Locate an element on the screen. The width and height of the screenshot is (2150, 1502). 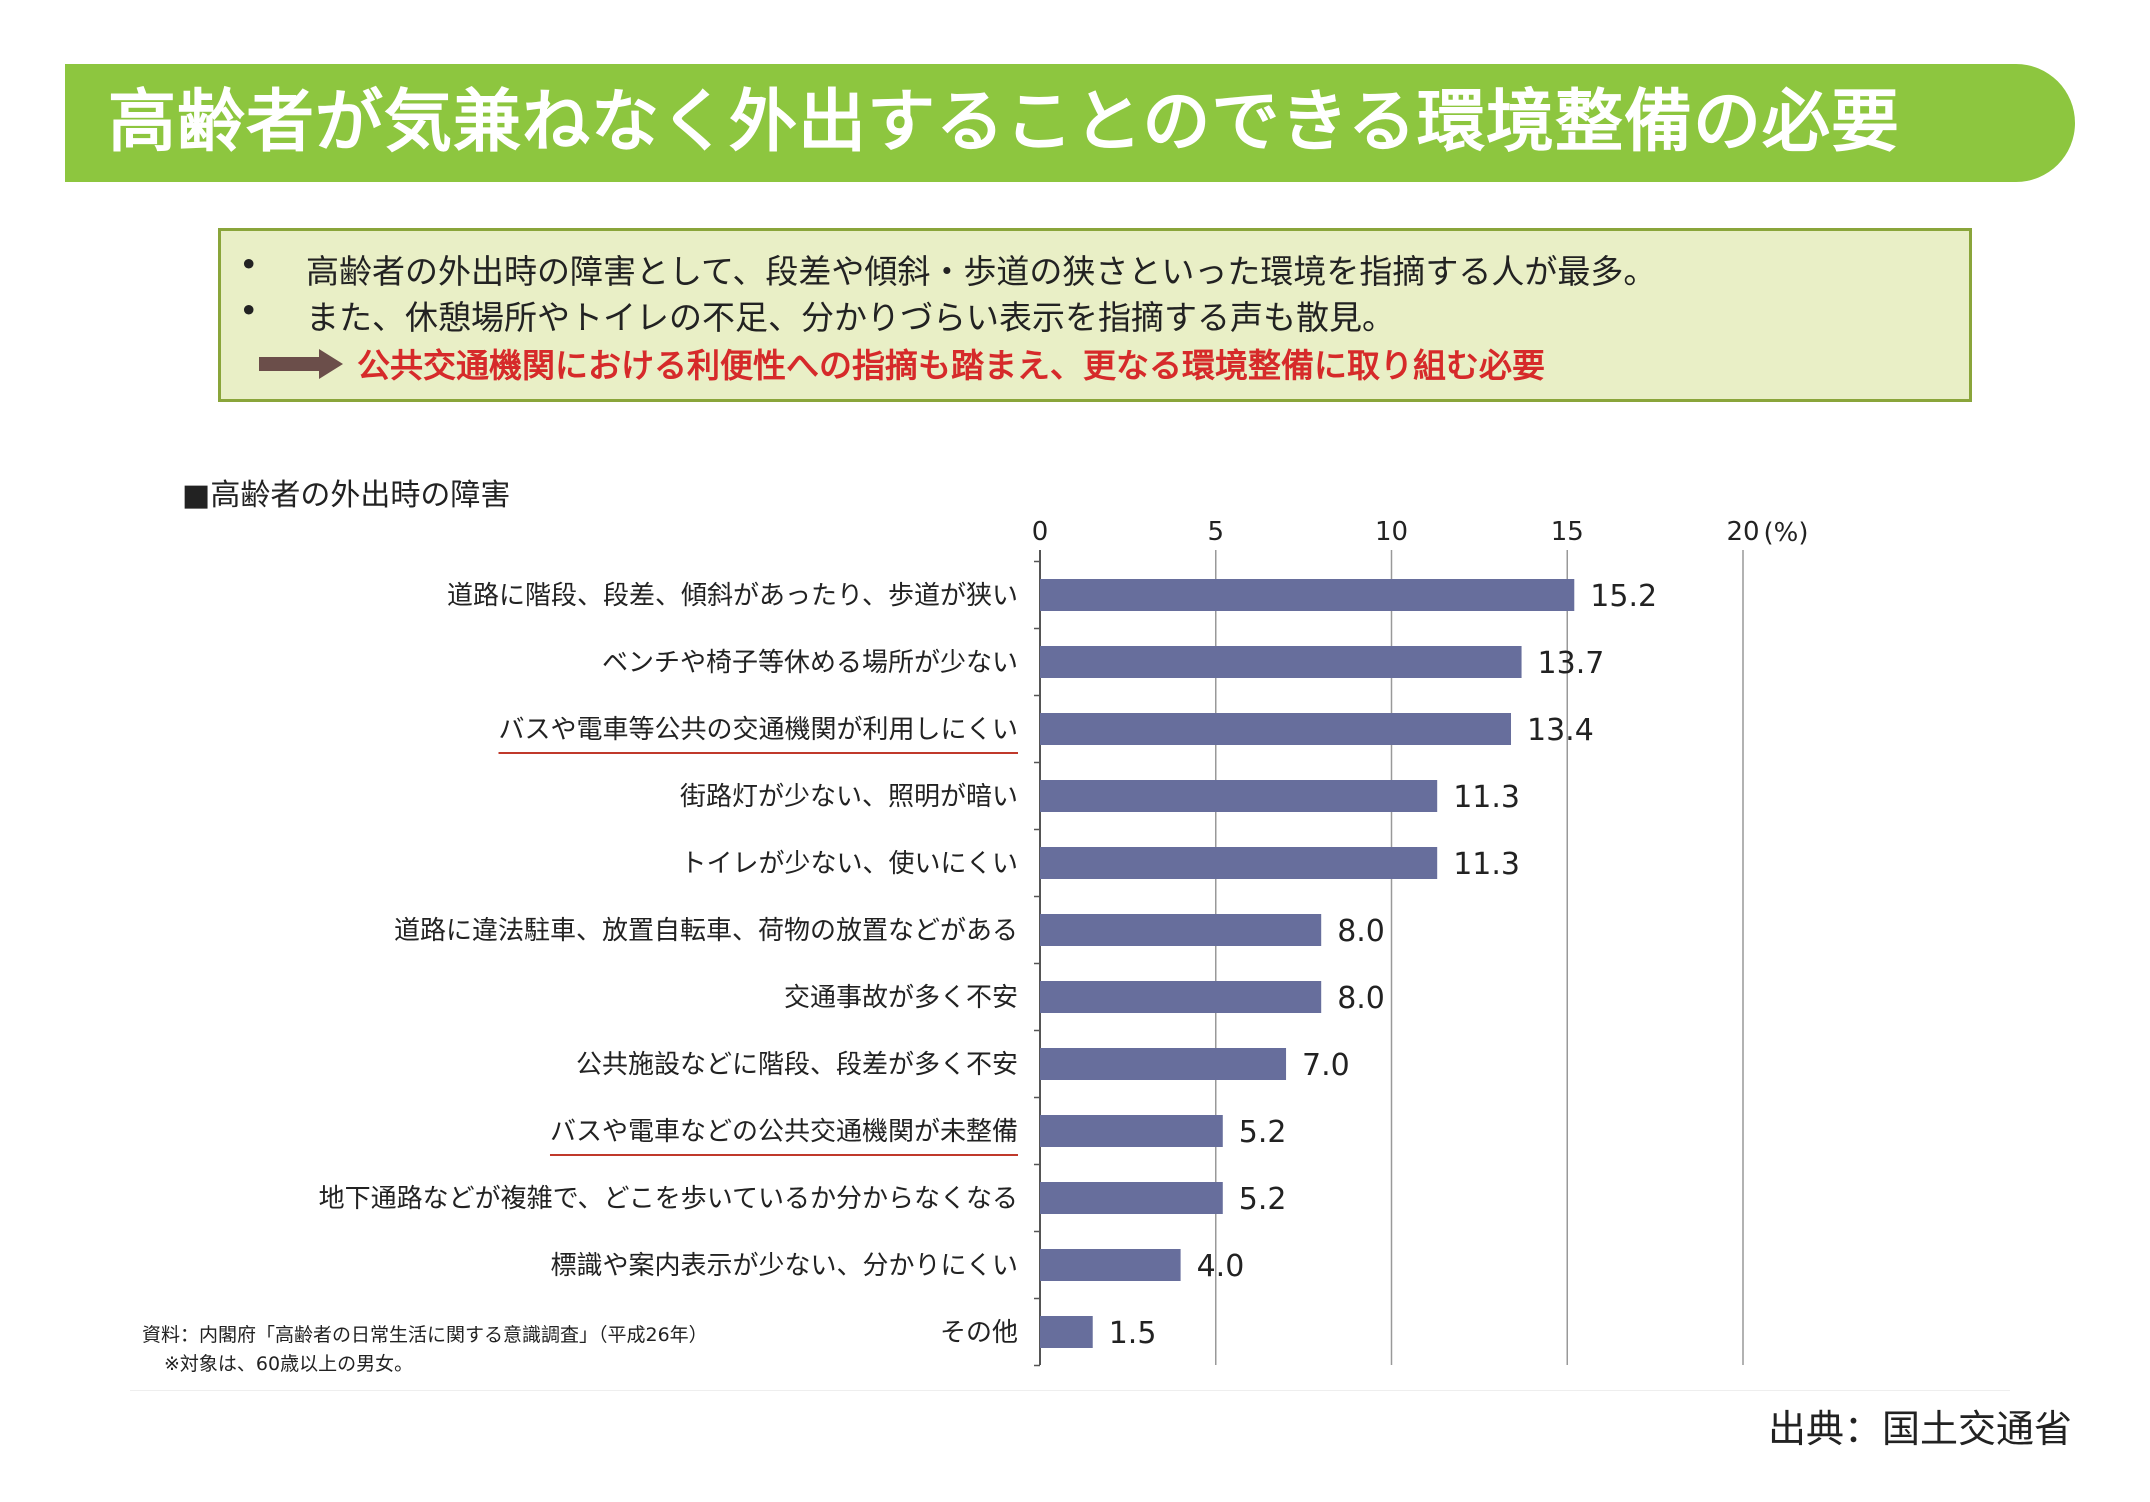
summary-bullet-2-text: また、休憩場所やトイレの不足、分かりづらい表示を指摘する声も散見。 is located at coordinates (850, 317).